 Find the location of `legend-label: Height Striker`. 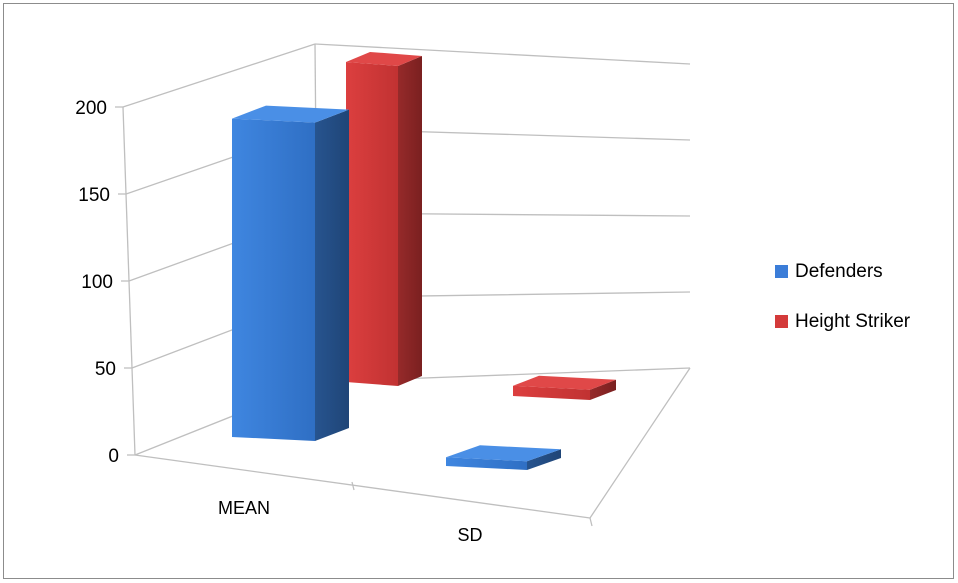

legend-label: Height Striker is located at coordinates (853, 321).